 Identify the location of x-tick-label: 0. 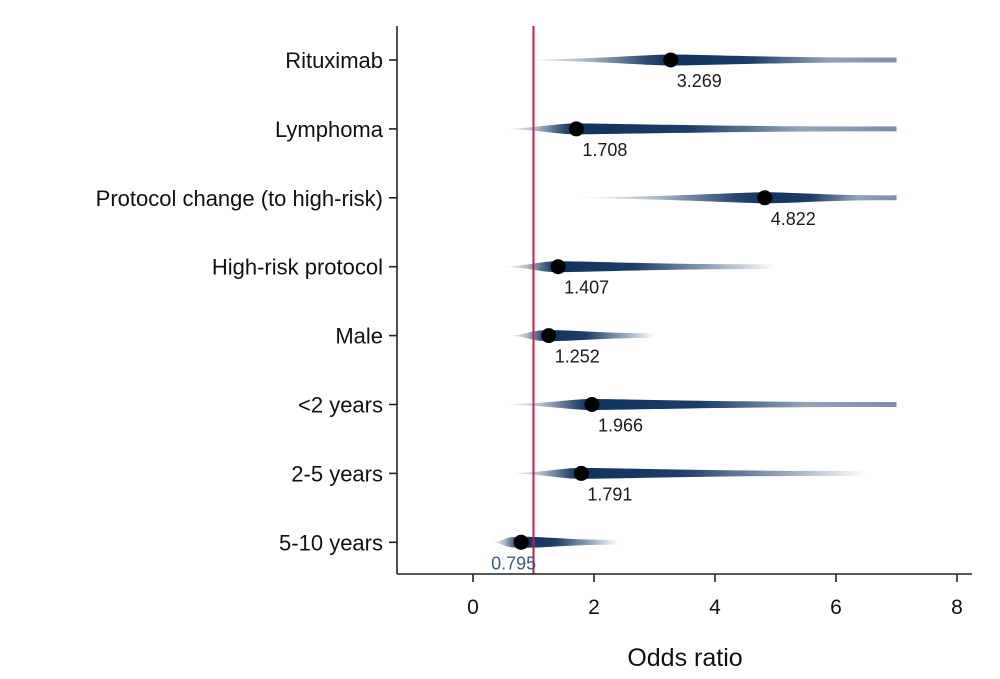
(473, 607).